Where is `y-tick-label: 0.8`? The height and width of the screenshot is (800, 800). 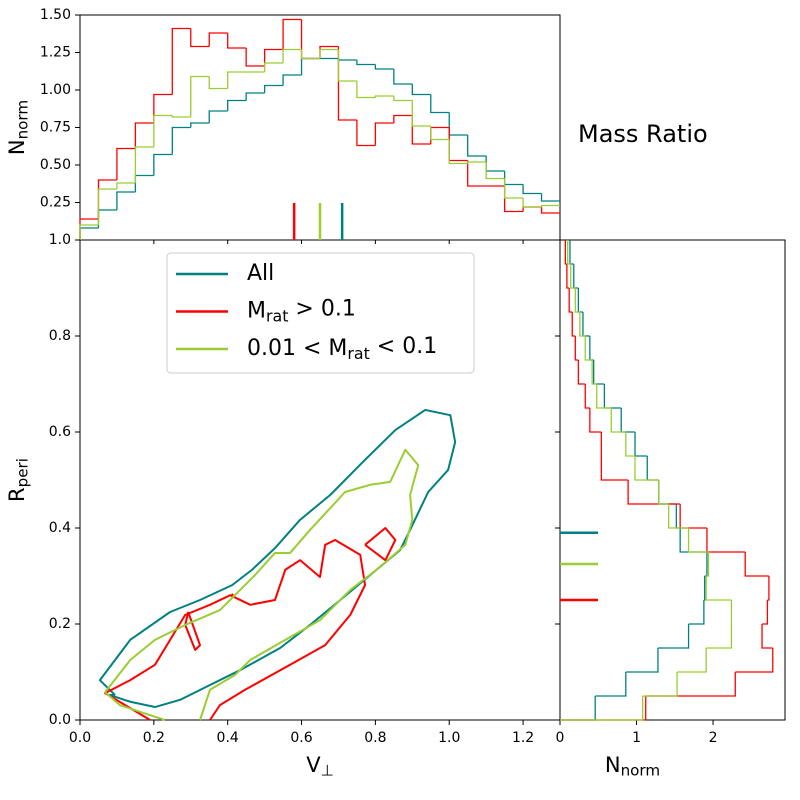 y-tick-label: 0.8 is located at coordinates (60, 336).